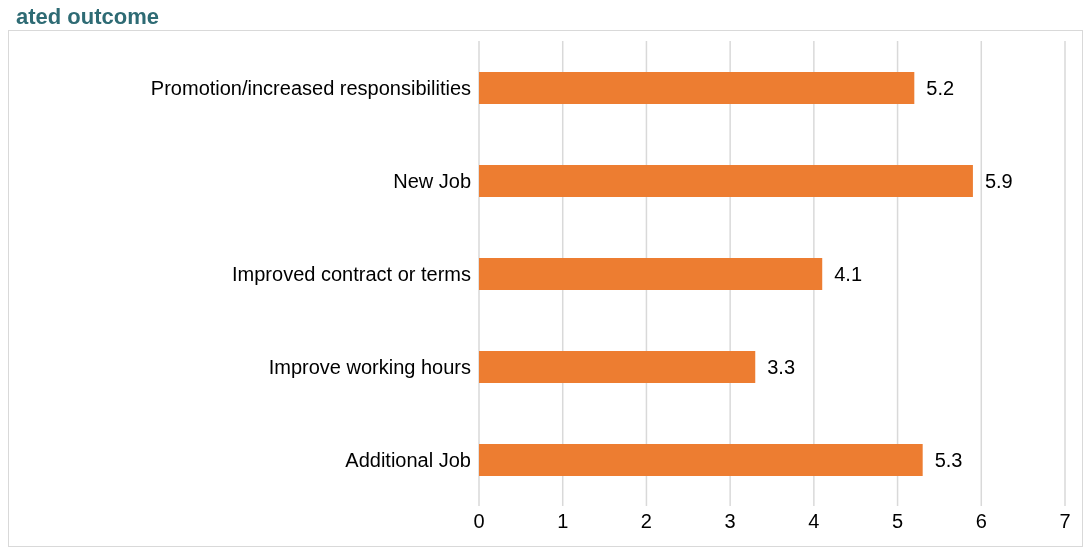 The height and width of the screenshot is (547, 1083). What do you see at coordinates (898, 521) in the screenshot?
I see `x-tick-label: 5` at bounding box center [898, 521].